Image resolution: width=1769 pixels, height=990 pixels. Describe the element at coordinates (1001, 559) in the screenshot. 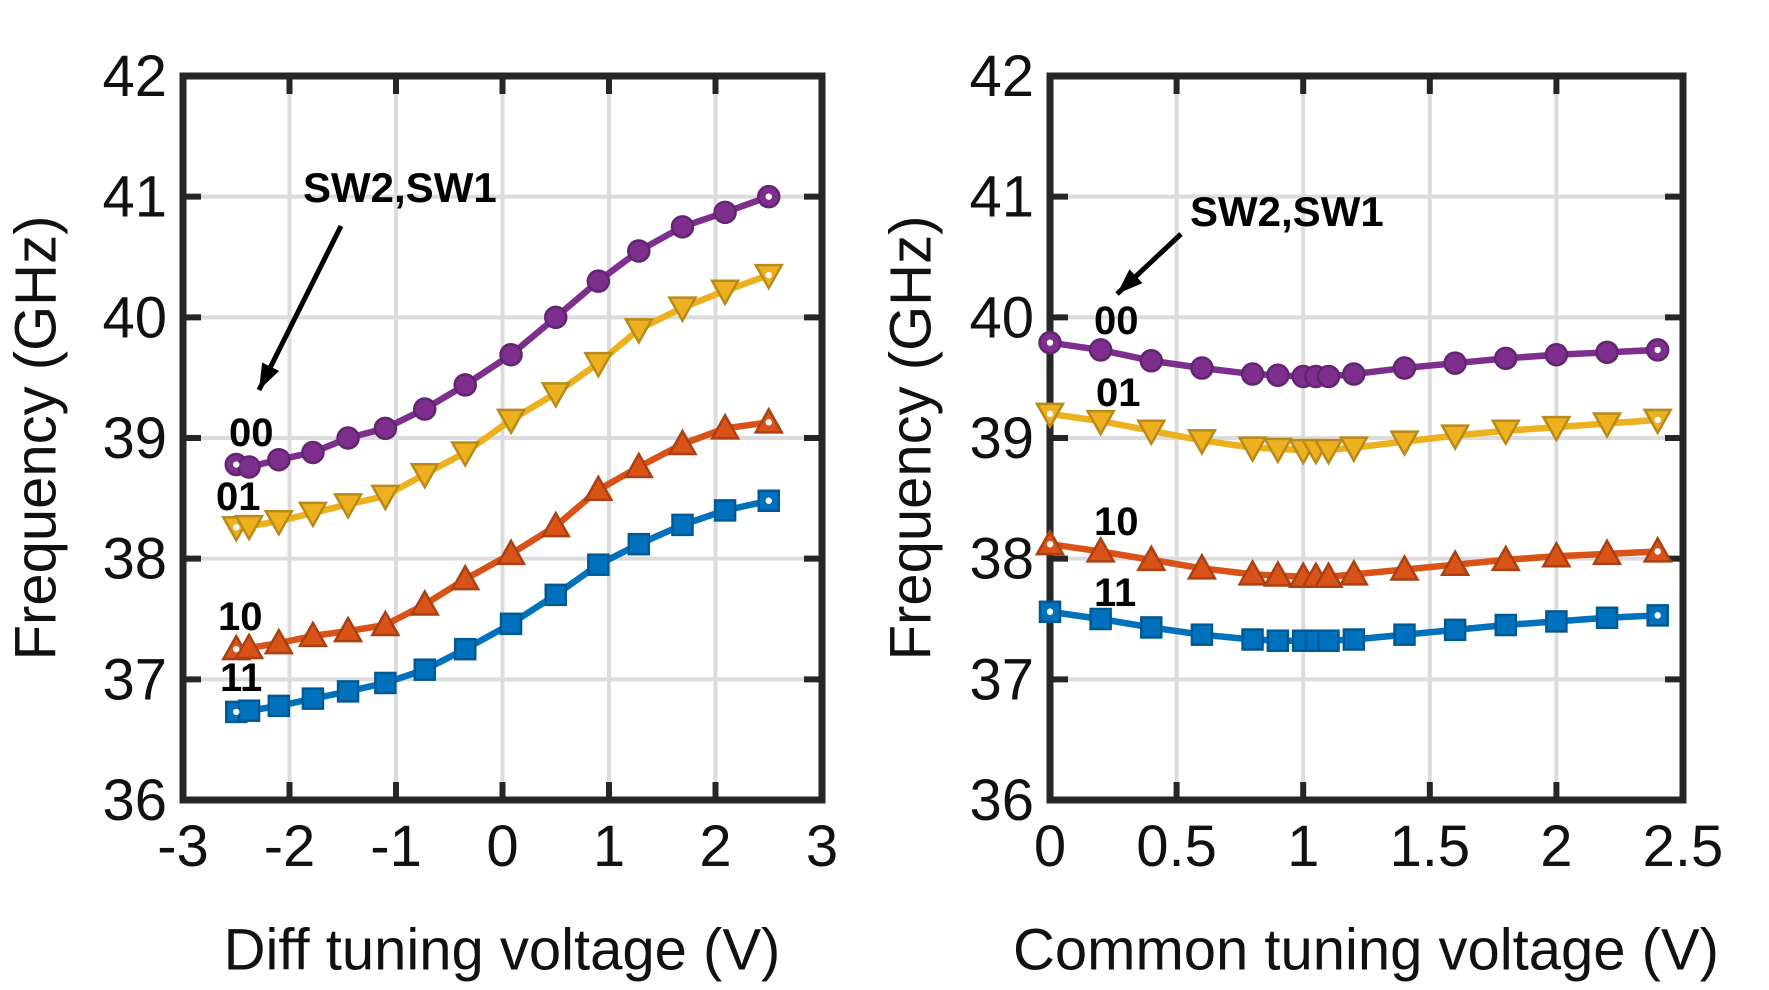

I see `y-tick-label: 38` at that location.